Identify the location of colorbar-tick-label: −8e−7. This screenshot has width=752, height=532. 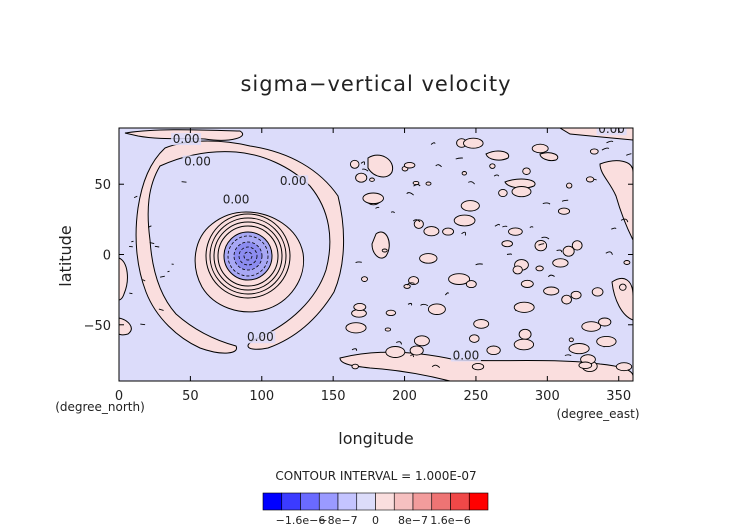
(337, 520).